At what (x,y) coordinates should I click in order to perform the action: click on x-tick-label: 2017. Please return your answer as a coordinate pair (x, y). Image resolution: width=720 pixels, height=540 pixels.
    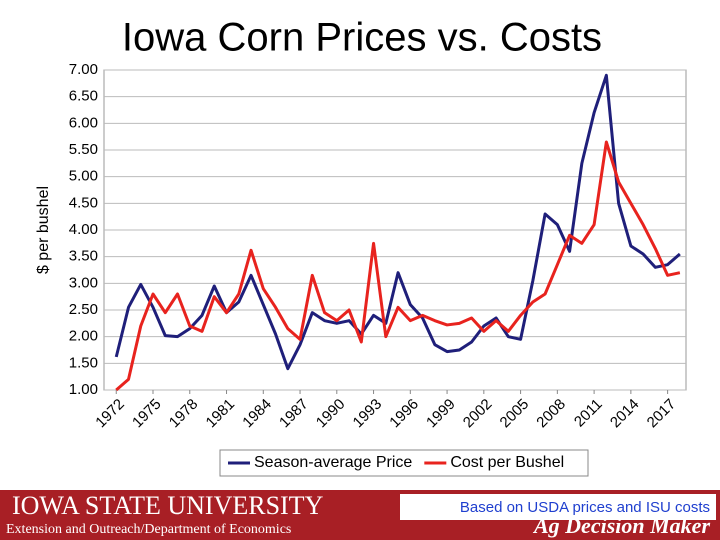
    Looking at the image, I should click on (662, 414).